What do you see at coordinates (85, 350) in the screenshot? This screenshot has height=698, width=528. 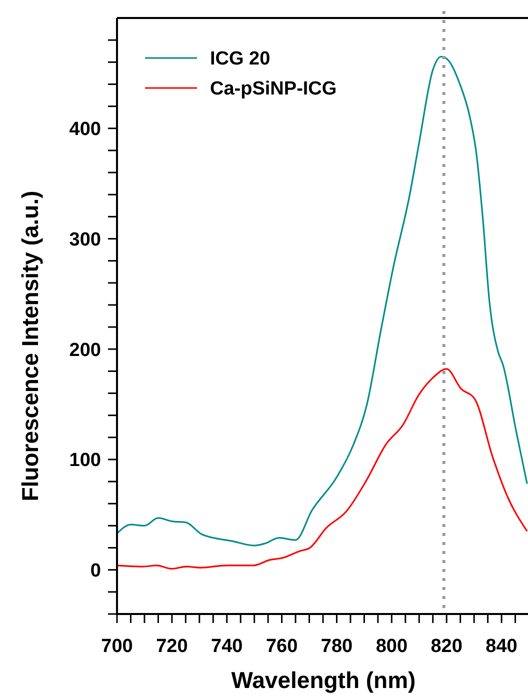 I see `y-tick-label: 200` at bounding box center [85, 350].